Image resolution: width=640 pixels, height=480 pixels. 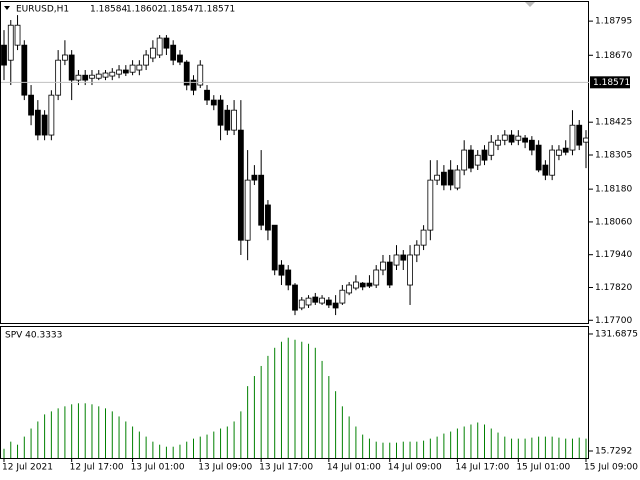 I want to click on bid-label: 1.18571, so click(x=611, y=83).